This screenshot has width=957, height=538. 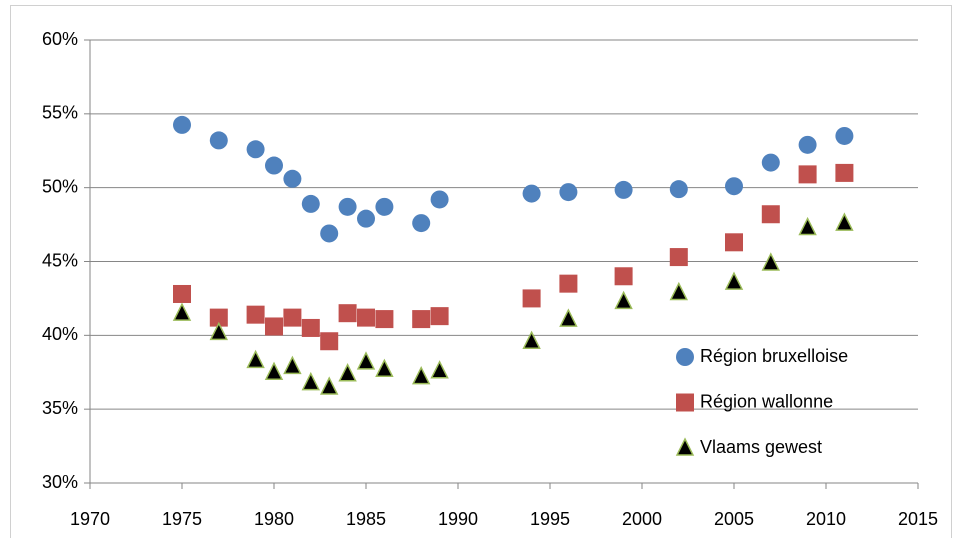 I want to click on y-tick-label: 35%, so click(x=60, y=408).